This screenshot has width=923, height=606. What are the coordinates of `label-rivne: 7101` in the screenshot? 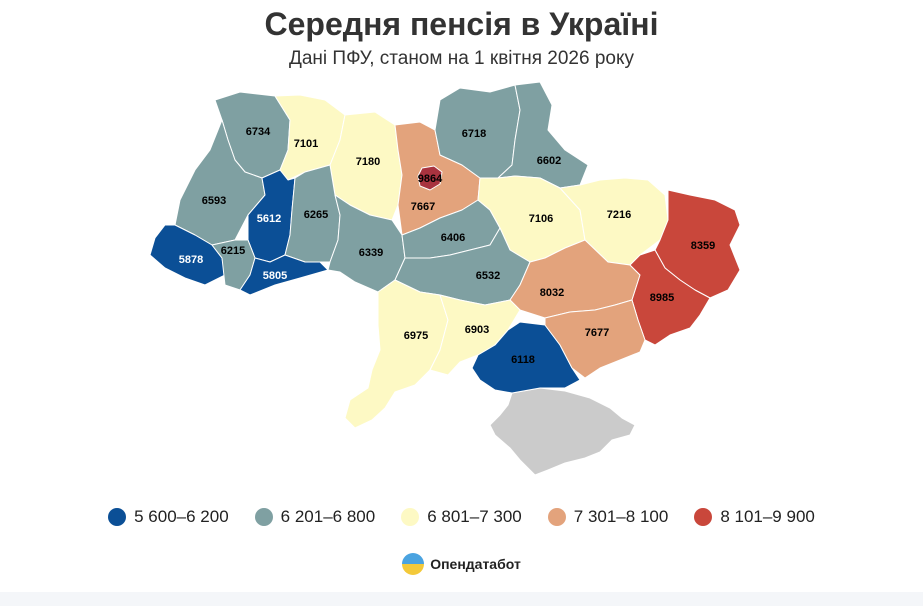 It's located at (306, 144).